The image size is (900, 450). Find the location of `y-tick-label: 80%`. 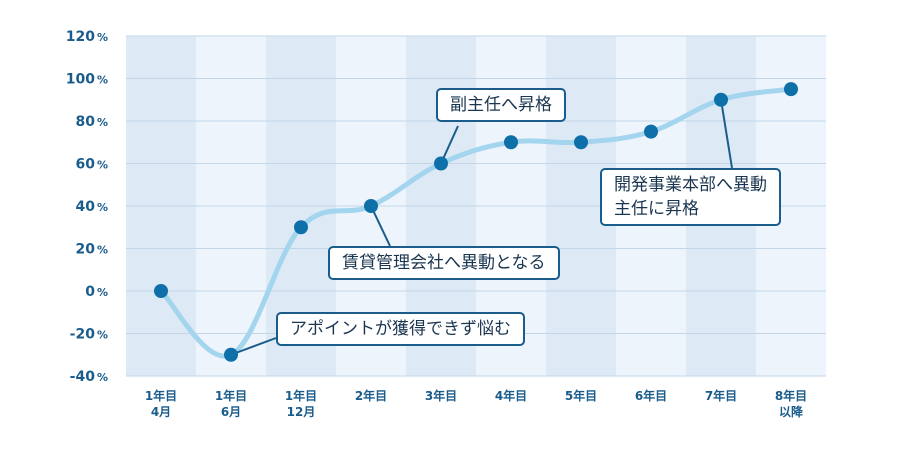

y-tick-label: 80% is located at coordinates (91, 122).